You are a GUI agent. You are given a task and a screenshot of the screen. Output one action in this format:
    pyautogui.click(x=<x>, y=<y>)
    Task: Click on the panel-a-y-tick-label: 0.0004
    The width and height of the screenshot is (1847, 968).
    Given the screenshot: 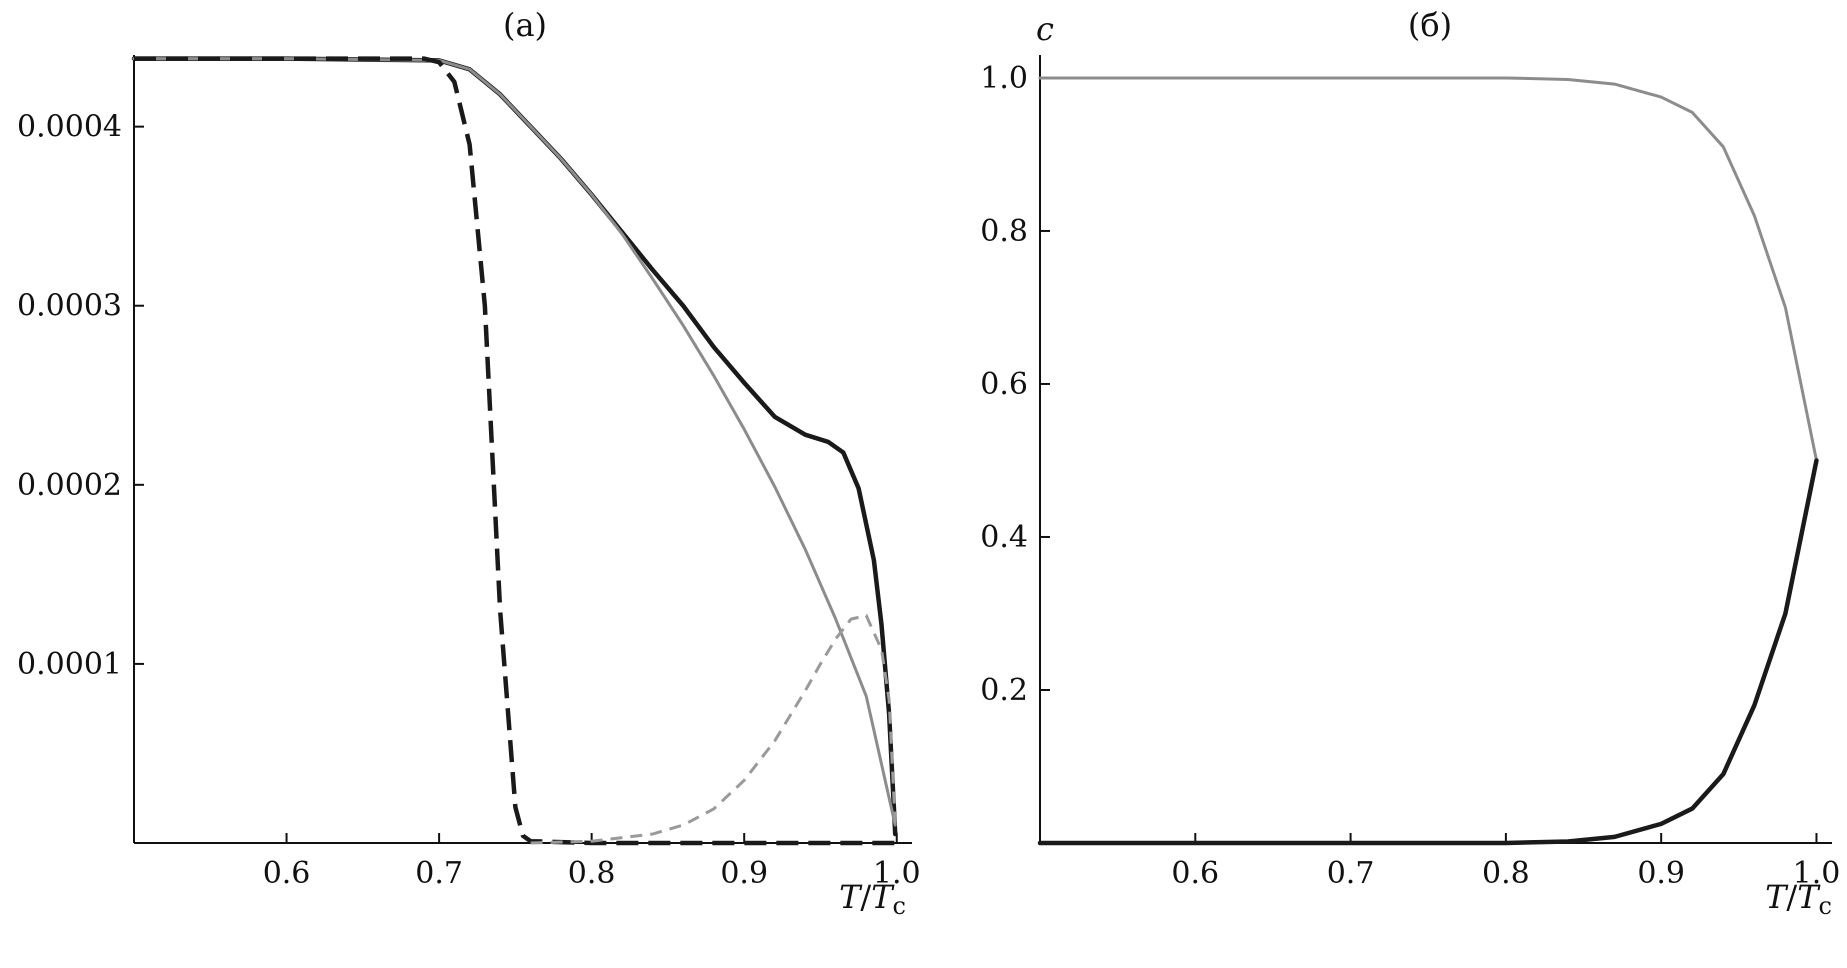 What is the action you would take?
    pyautogui.click(x=69, y=127)
    